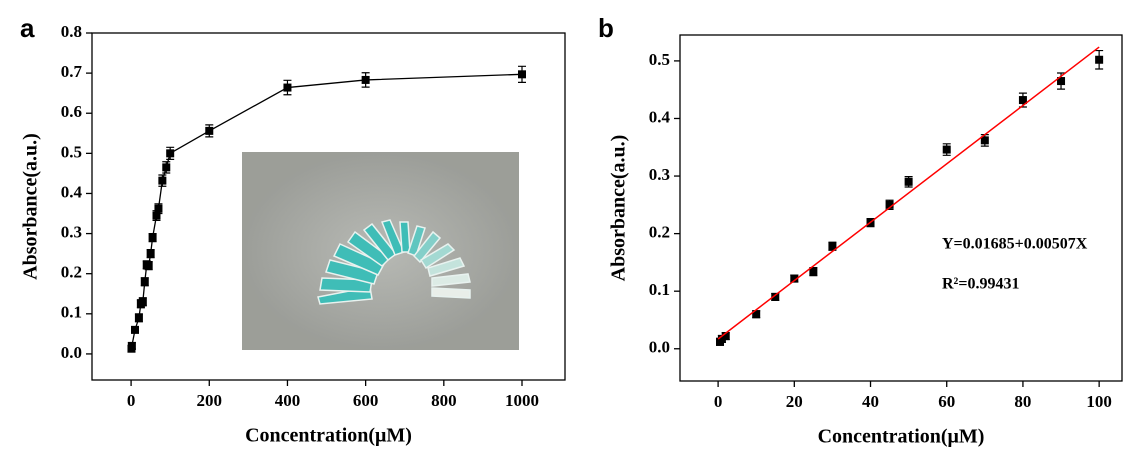 This screenshot has height=452, width=1137. Describe the element at coordinates (870, 401) in the screenshot. I see `x-tick-label: 40` at that location.